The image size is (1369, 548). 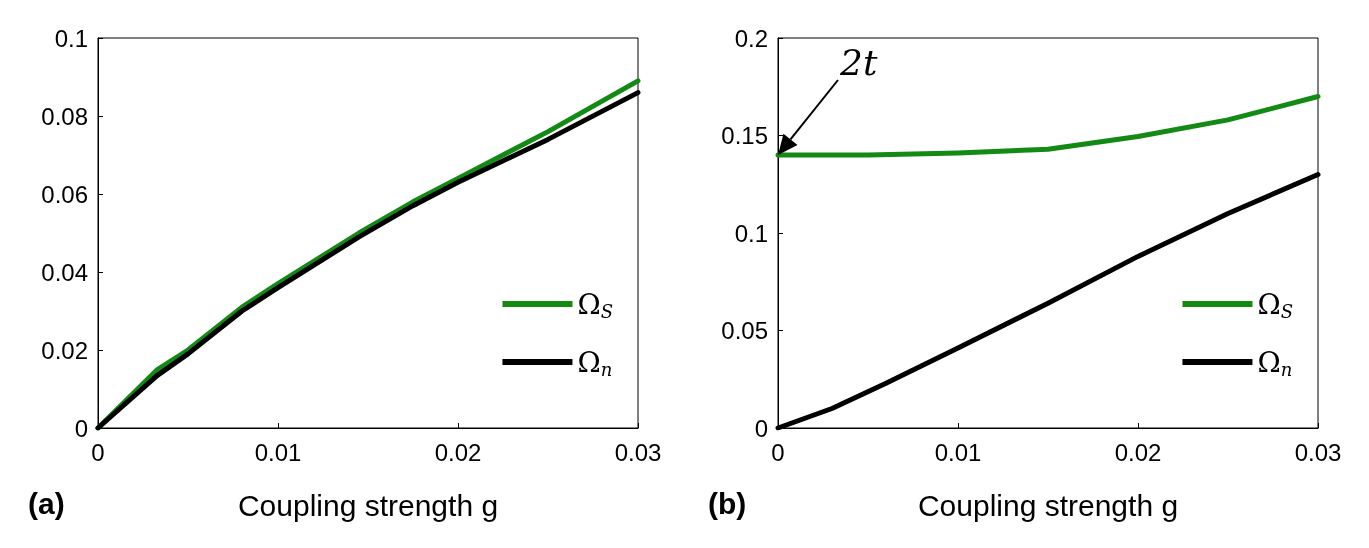 What do you see at coordinates (858, 62) in the screenshot?
I see `annotation: 2t` at bounding box center [858, 62].